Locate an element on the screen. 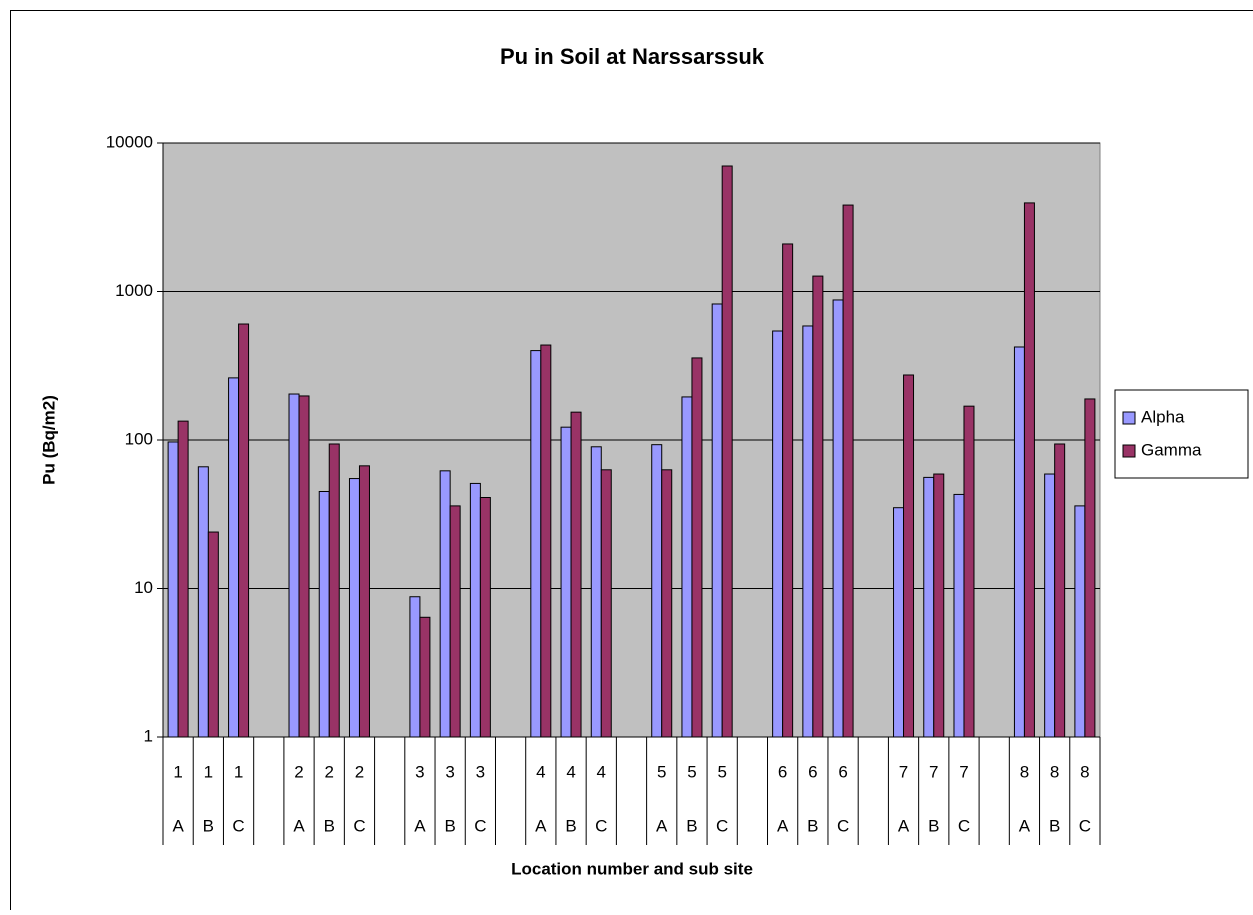  legend-label: Gamma is located at coordinates (1171, 449).